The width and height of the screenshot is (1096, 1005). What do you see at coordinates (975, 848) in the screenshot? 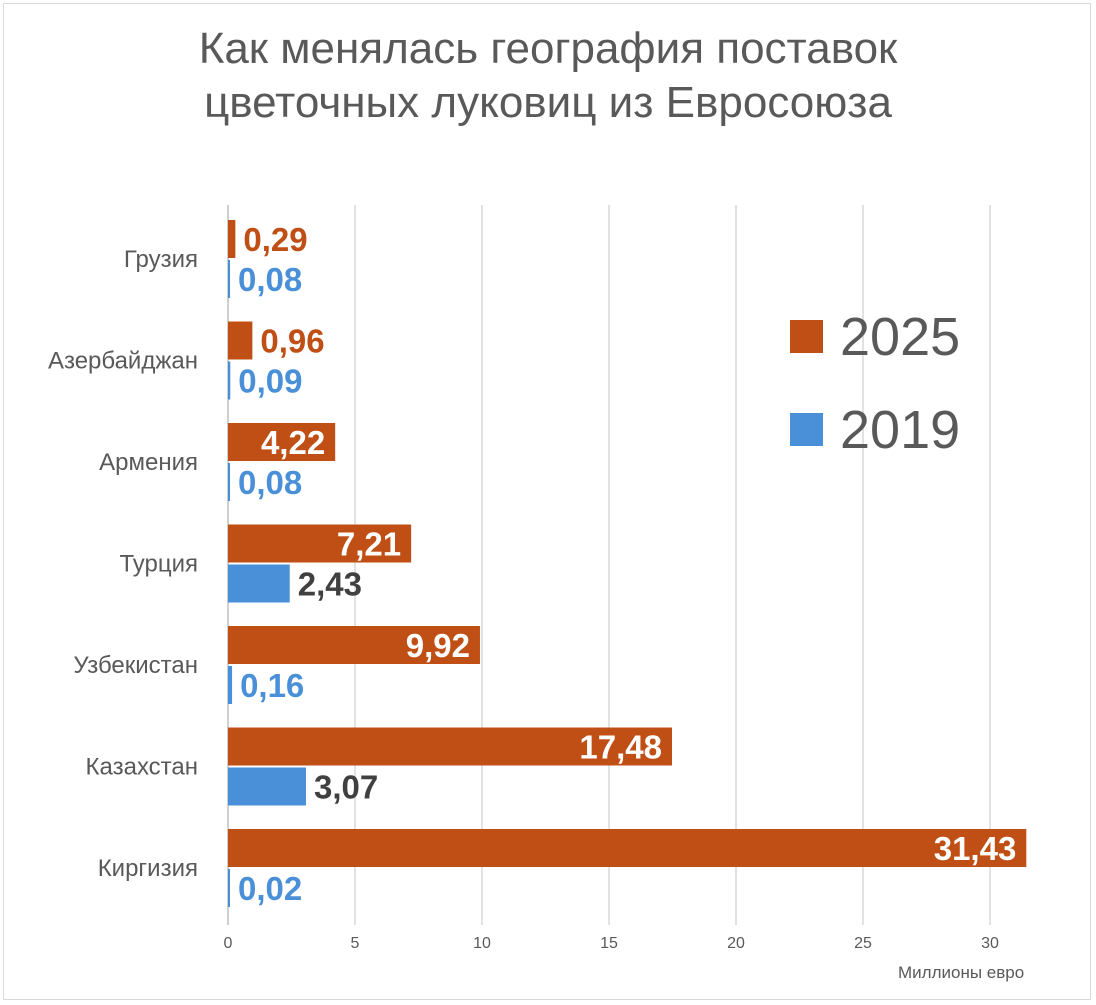
I see `data-label: 31,43` at bounding box center [975, 848].